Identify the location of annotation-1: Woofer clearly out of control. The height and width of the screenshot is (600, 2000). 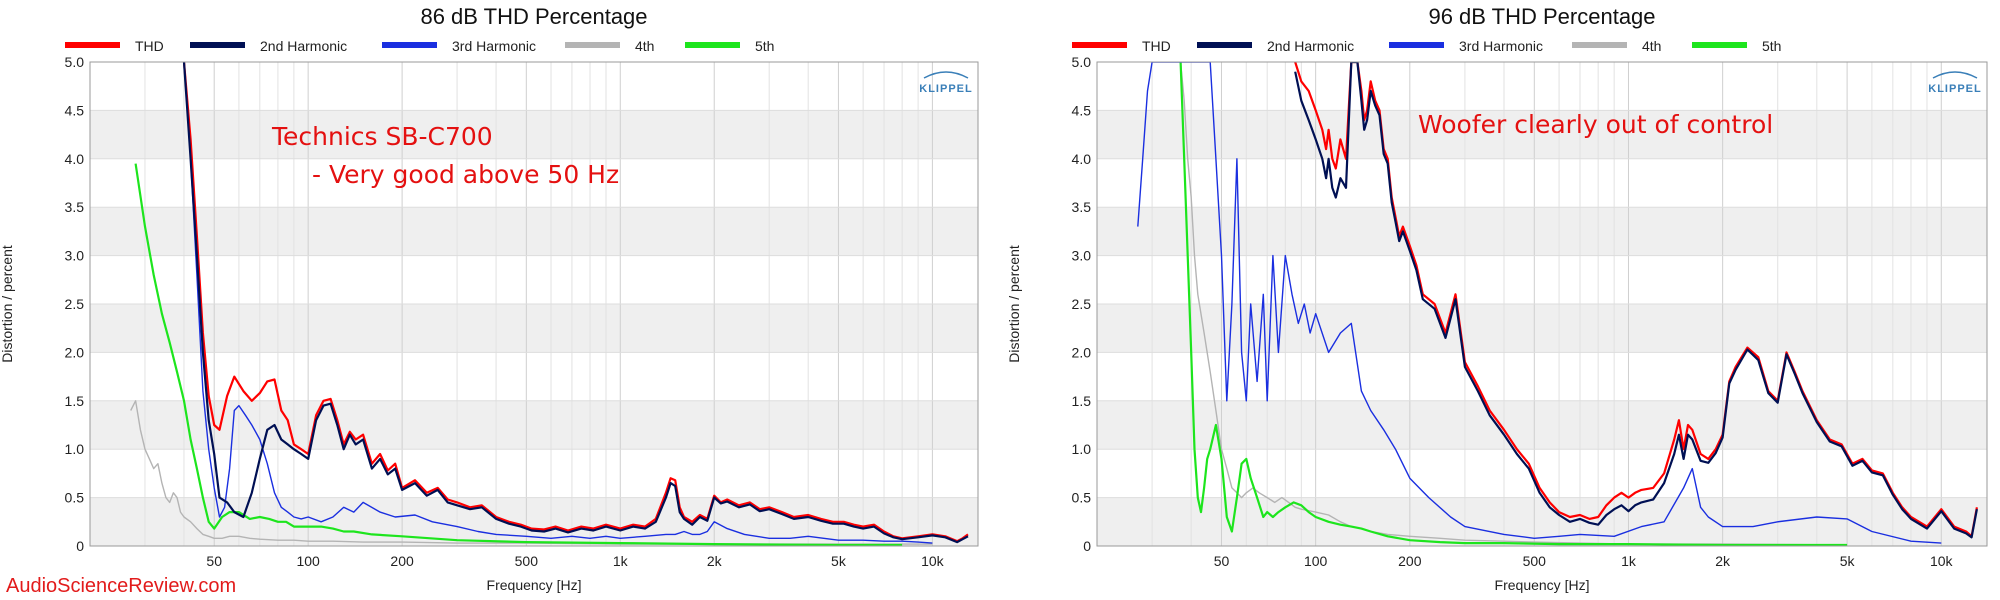
(1595, 124).